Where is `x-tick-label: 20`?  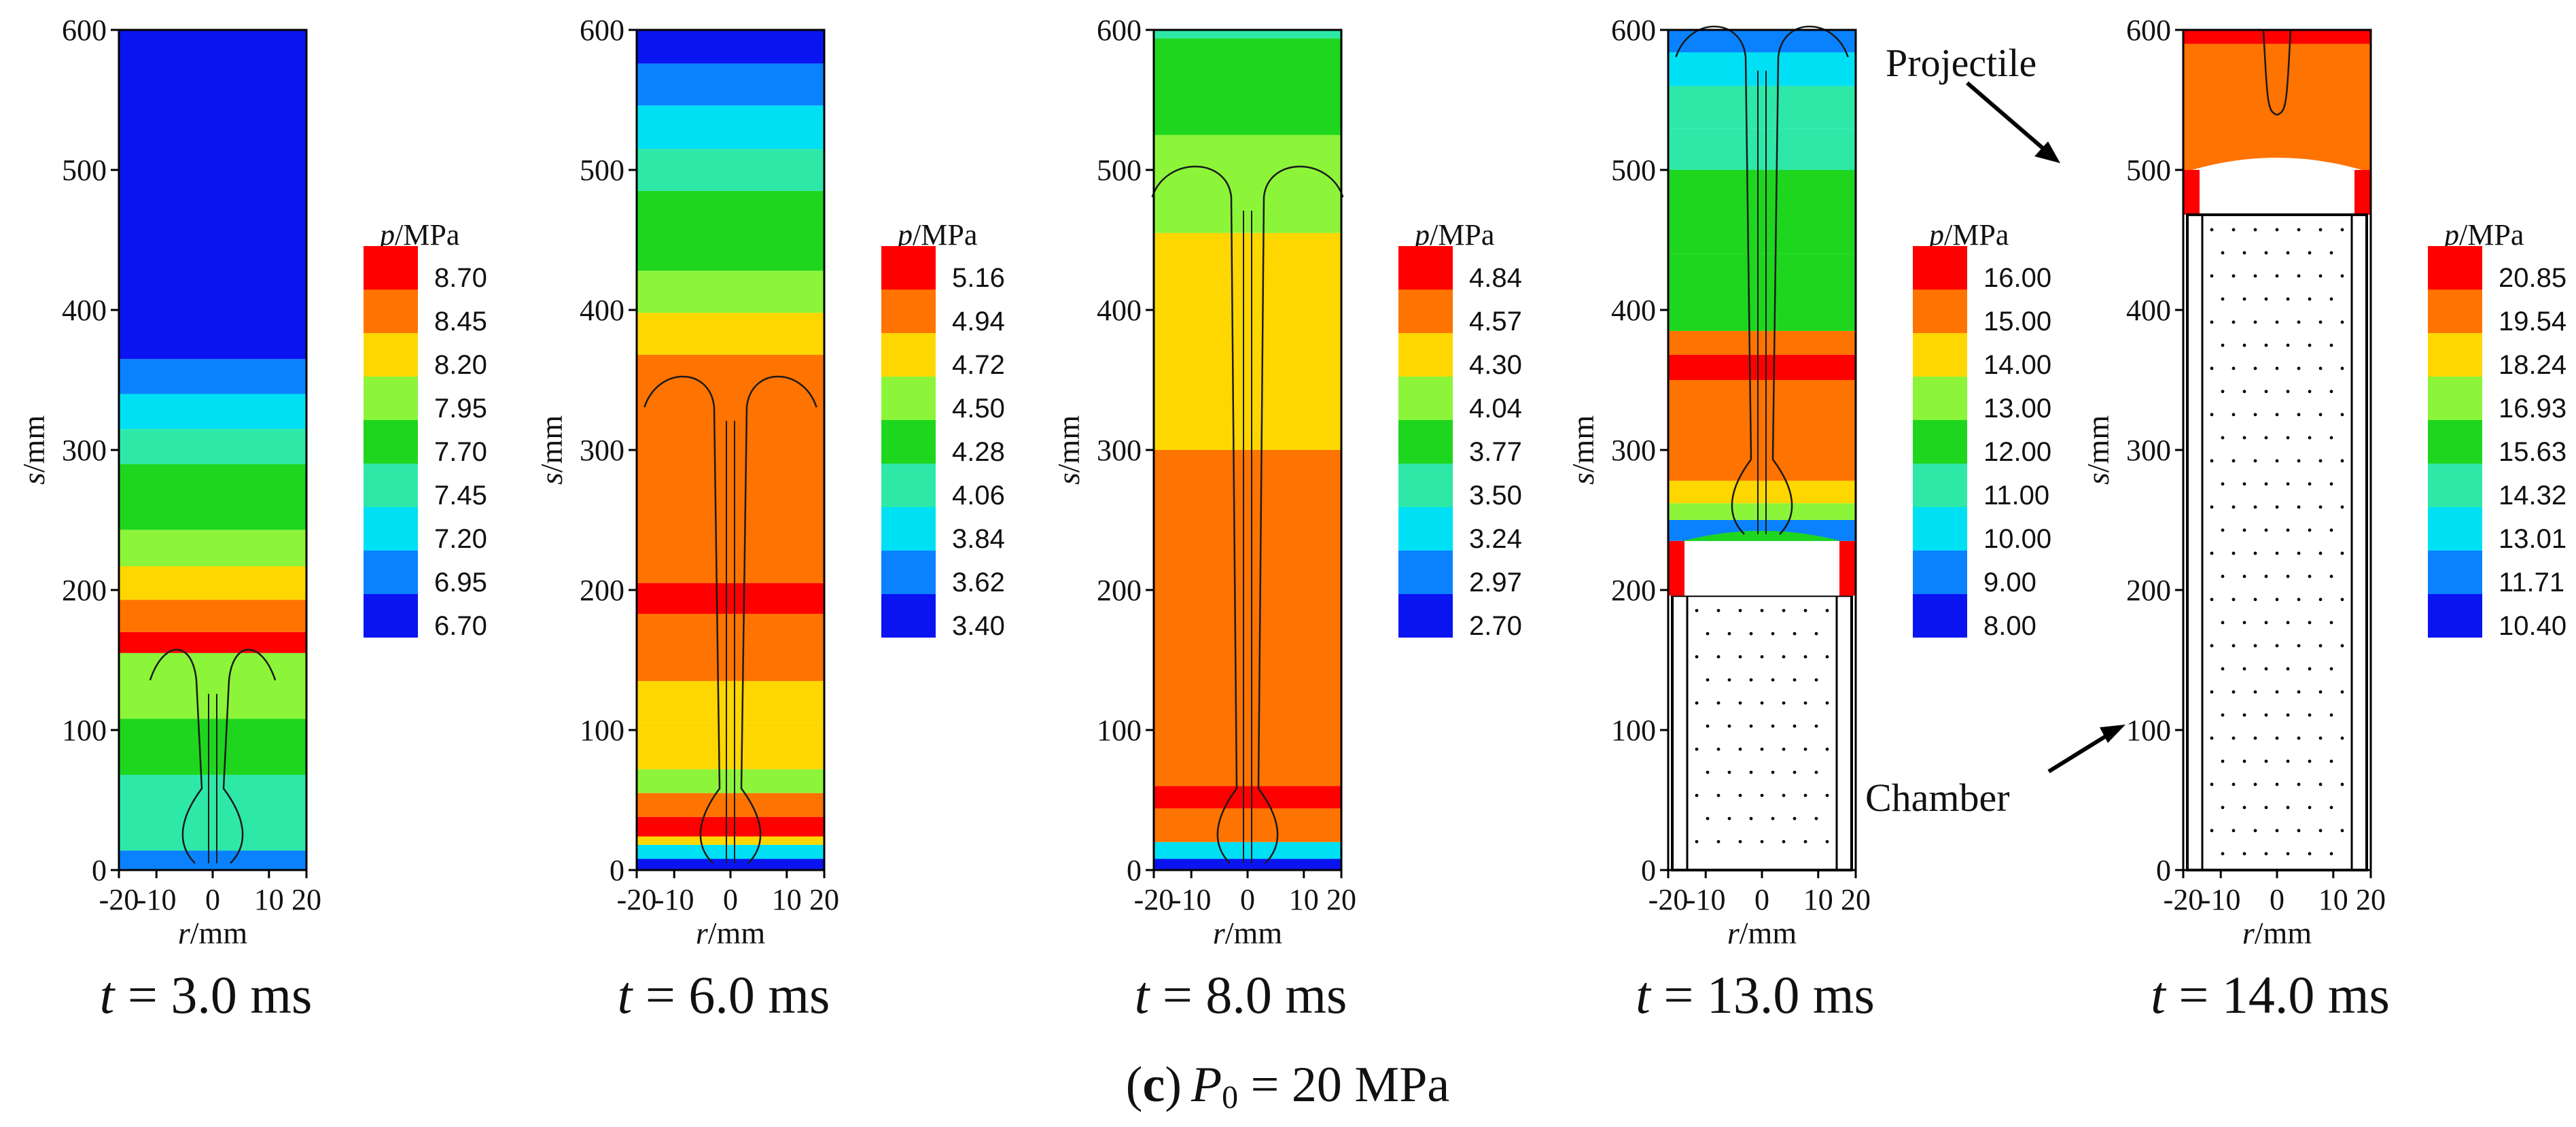
x-tick-label: 20 is located at coordinates (1341, 899).